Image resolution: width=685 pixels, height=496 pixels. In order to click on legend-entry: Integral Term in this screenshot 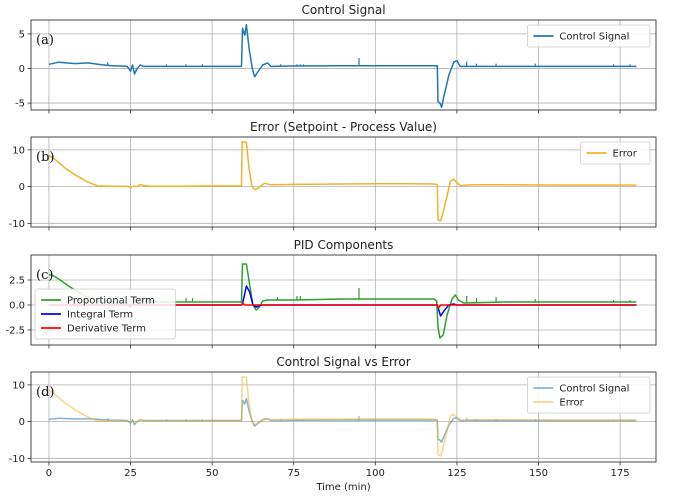, I will do `click(100, 315)`.